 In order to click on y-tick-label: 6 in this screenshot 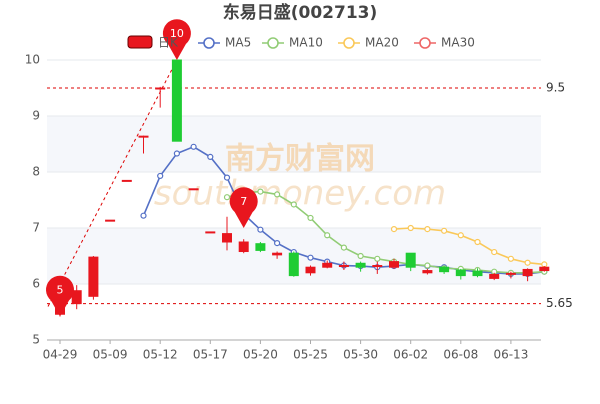, I will do `click(36, 284)`.